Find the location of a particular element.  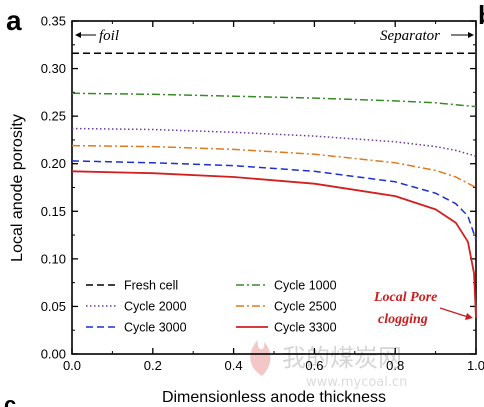

y-tick-label: 0.25 is located at coordinates (53, 116).